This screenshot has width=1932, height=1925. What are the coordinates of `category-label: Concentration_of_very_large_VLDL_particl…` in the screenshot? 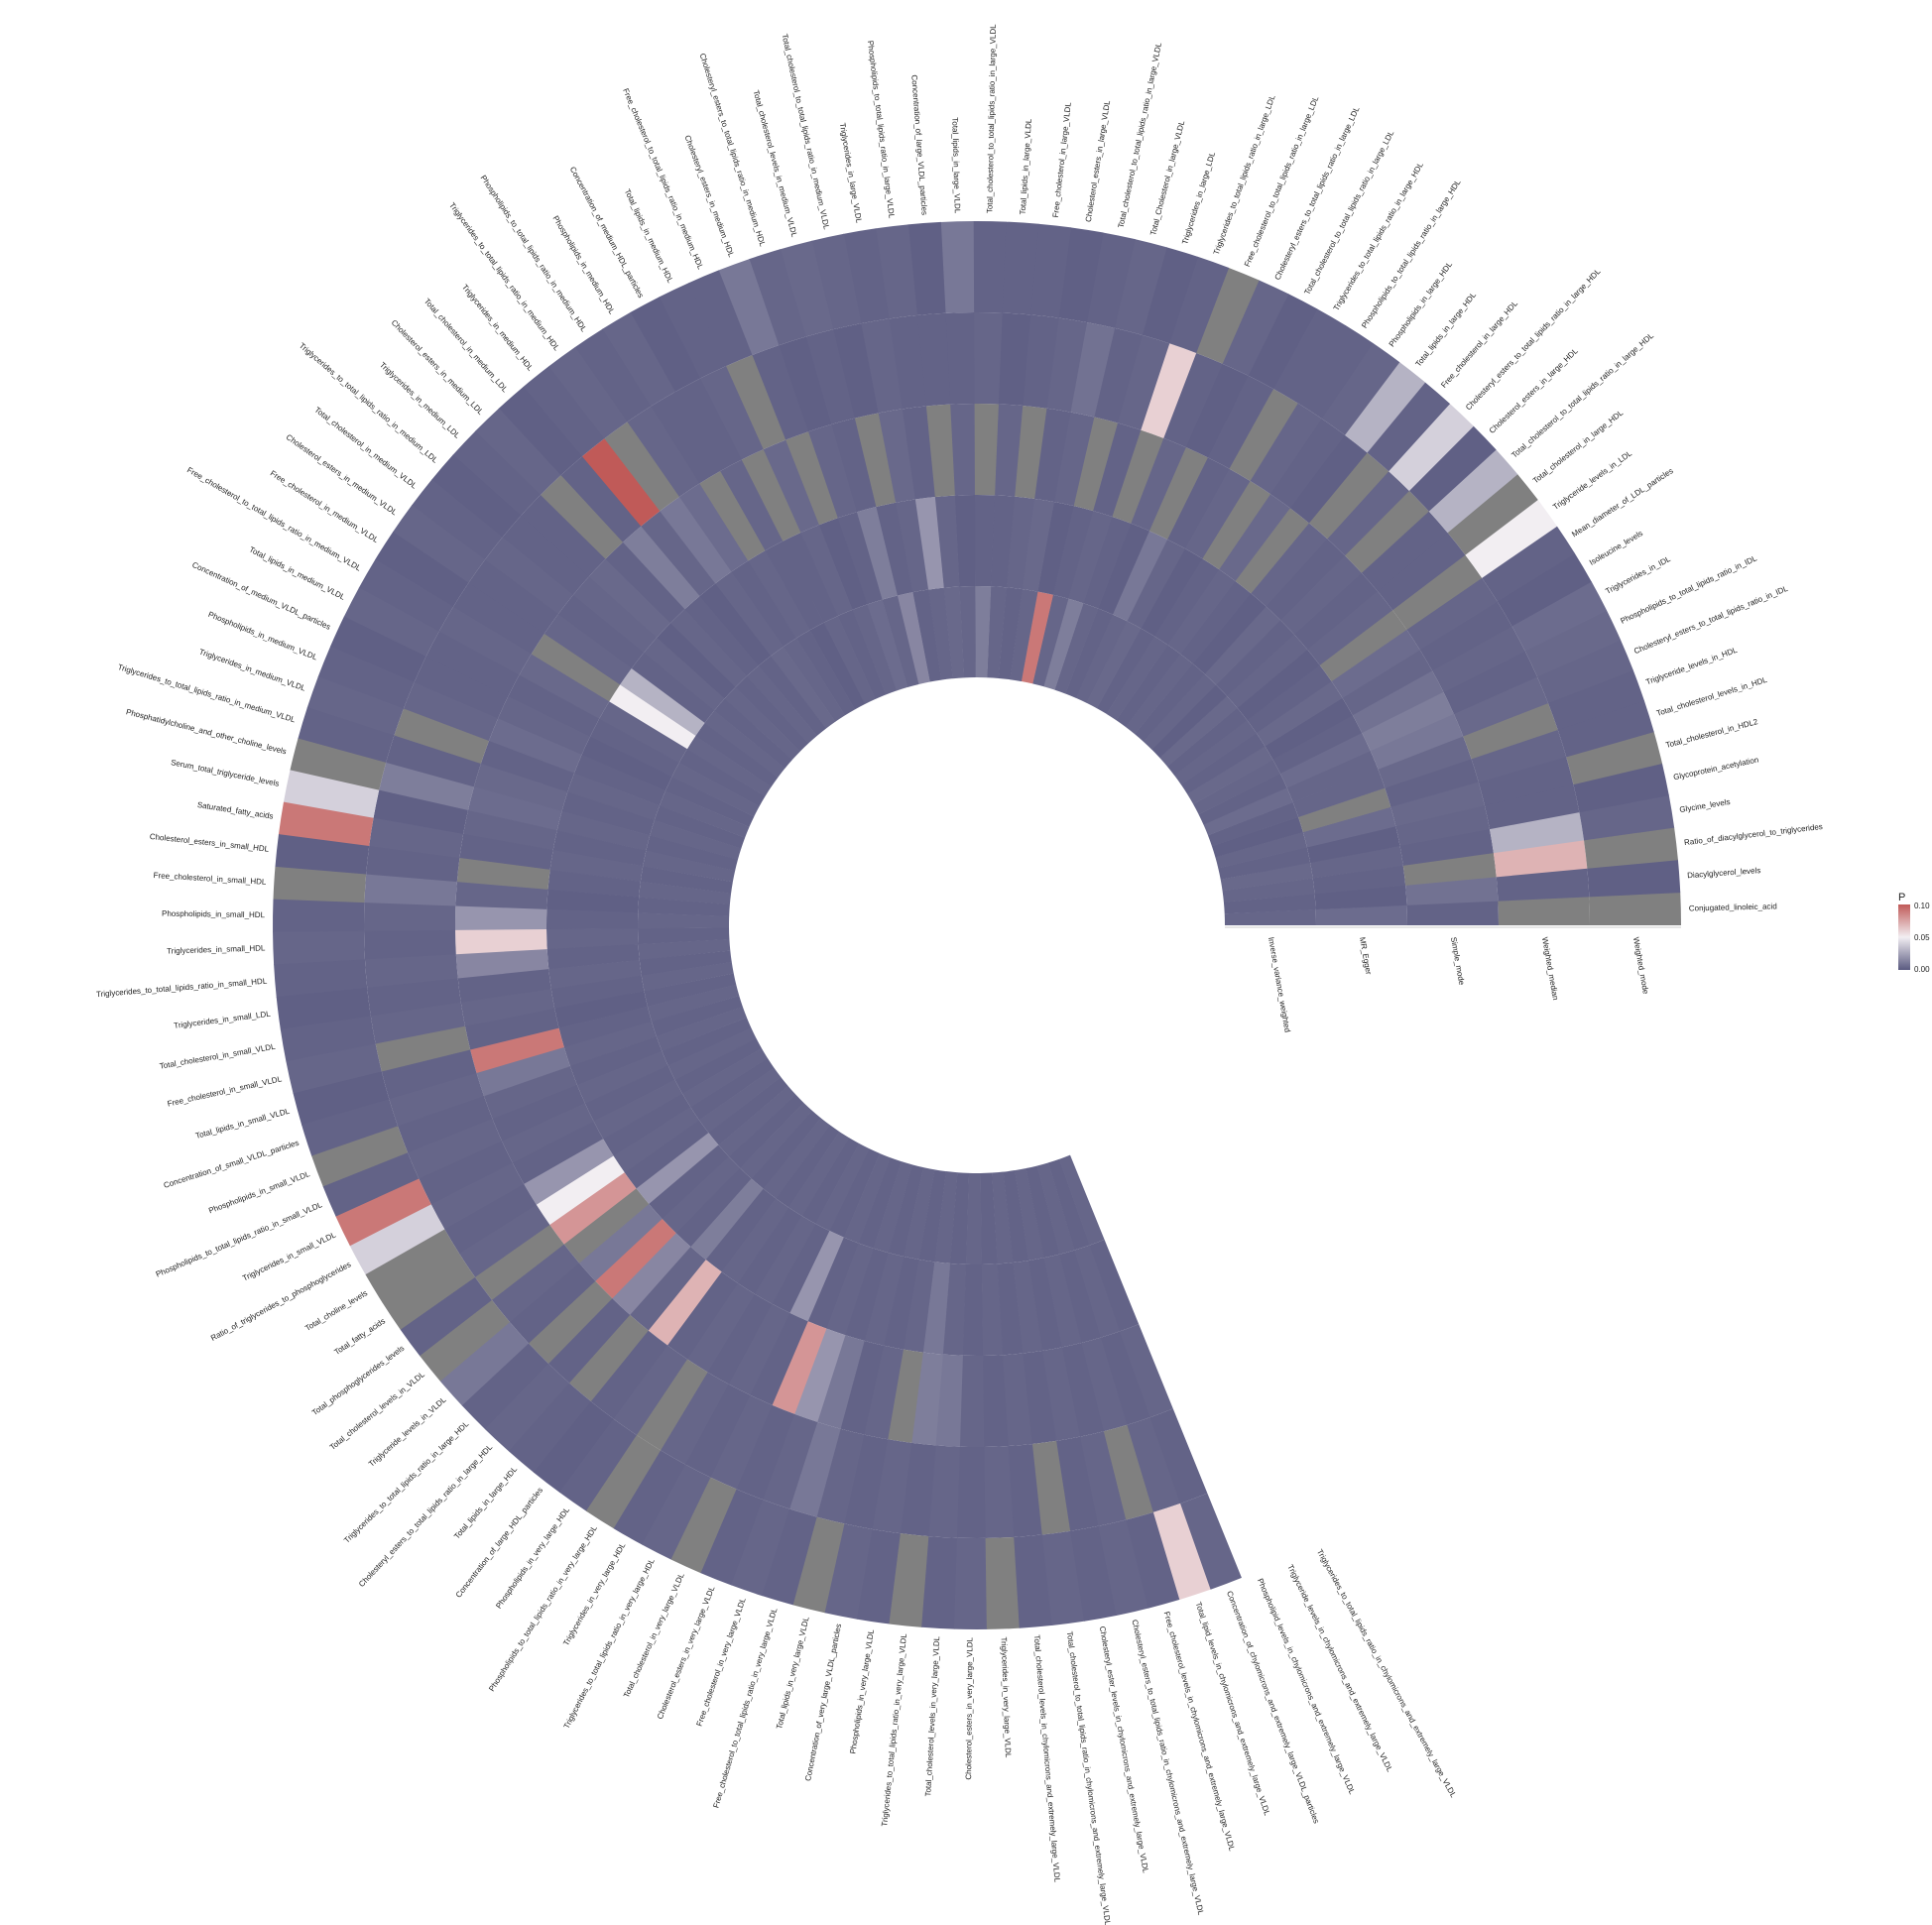 It's located at (823, 1703).